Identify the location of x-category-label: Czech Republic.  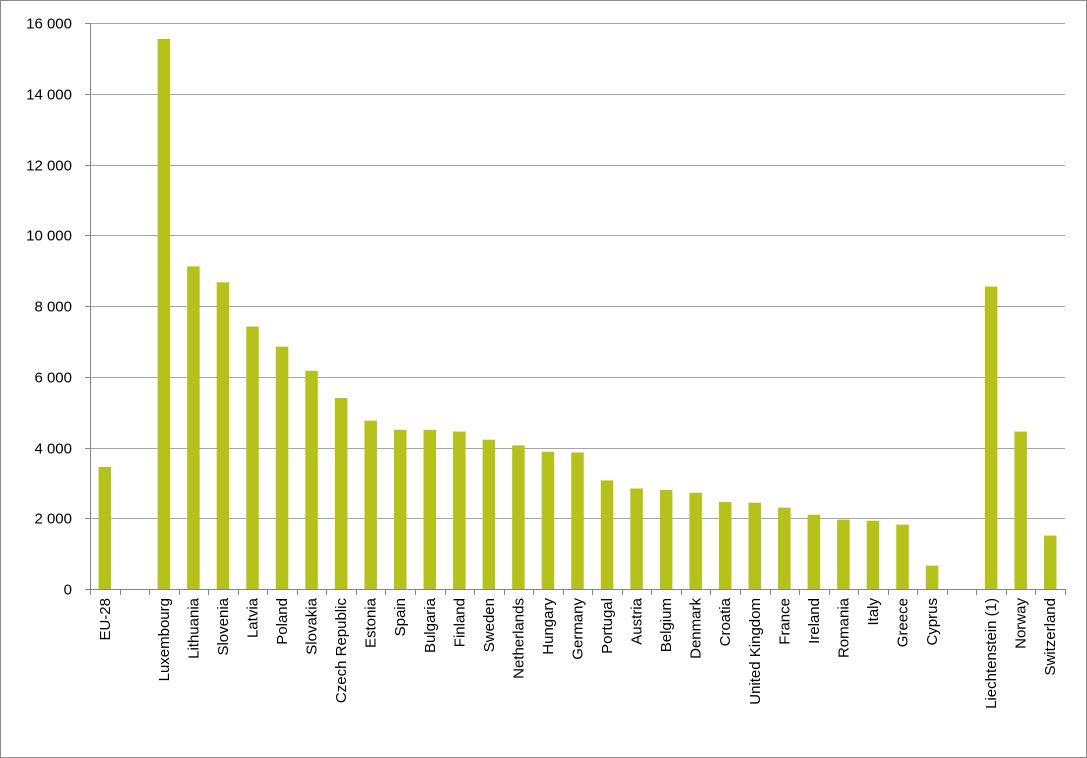
(341, 651).